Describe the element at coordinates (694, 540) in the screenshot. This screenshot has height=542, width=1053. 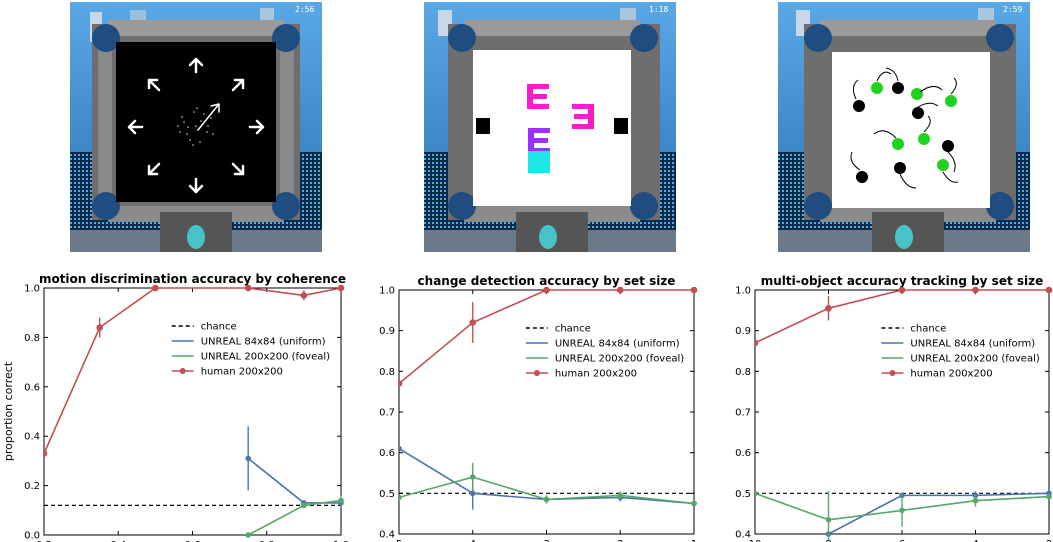
I see `x-tick-label: 1` at that location.